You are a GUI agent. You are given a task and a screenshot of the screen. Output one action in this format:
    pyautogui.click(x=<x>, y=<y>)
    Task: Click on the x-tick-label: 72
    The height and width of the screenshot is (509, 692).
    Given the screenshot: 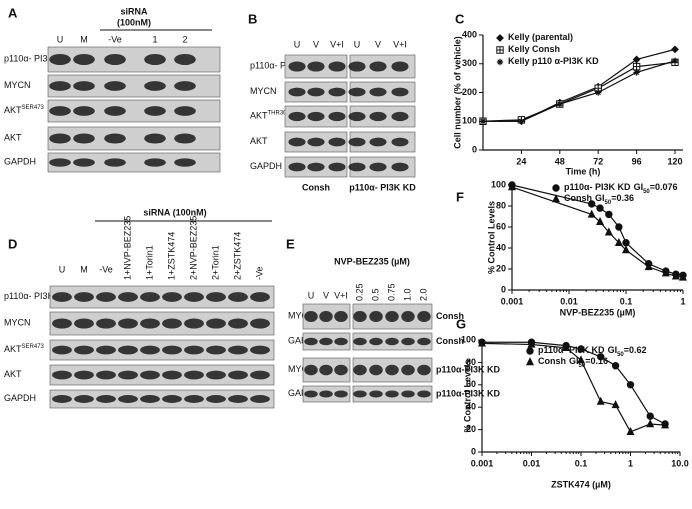 What is the action you would take?
    pyautogui.click(x=598, y=161)
    